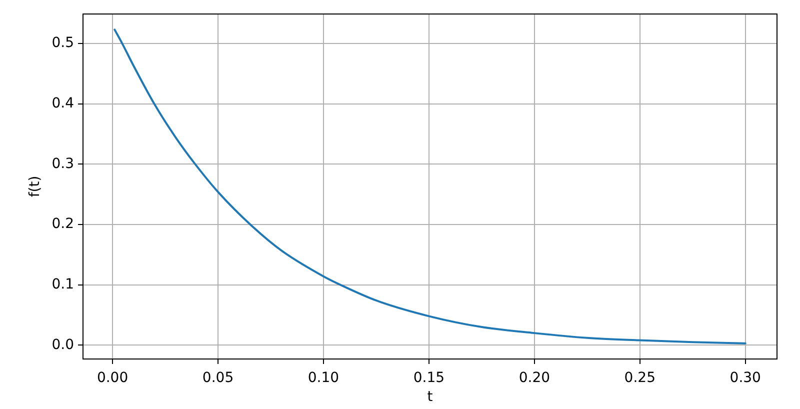 The width and height of the screenshot is (800, 409). What do you see at coordinates (640, 378) in the screenshot?
I see `x-tick-label: 0.25` at bounding box center [640, 378].